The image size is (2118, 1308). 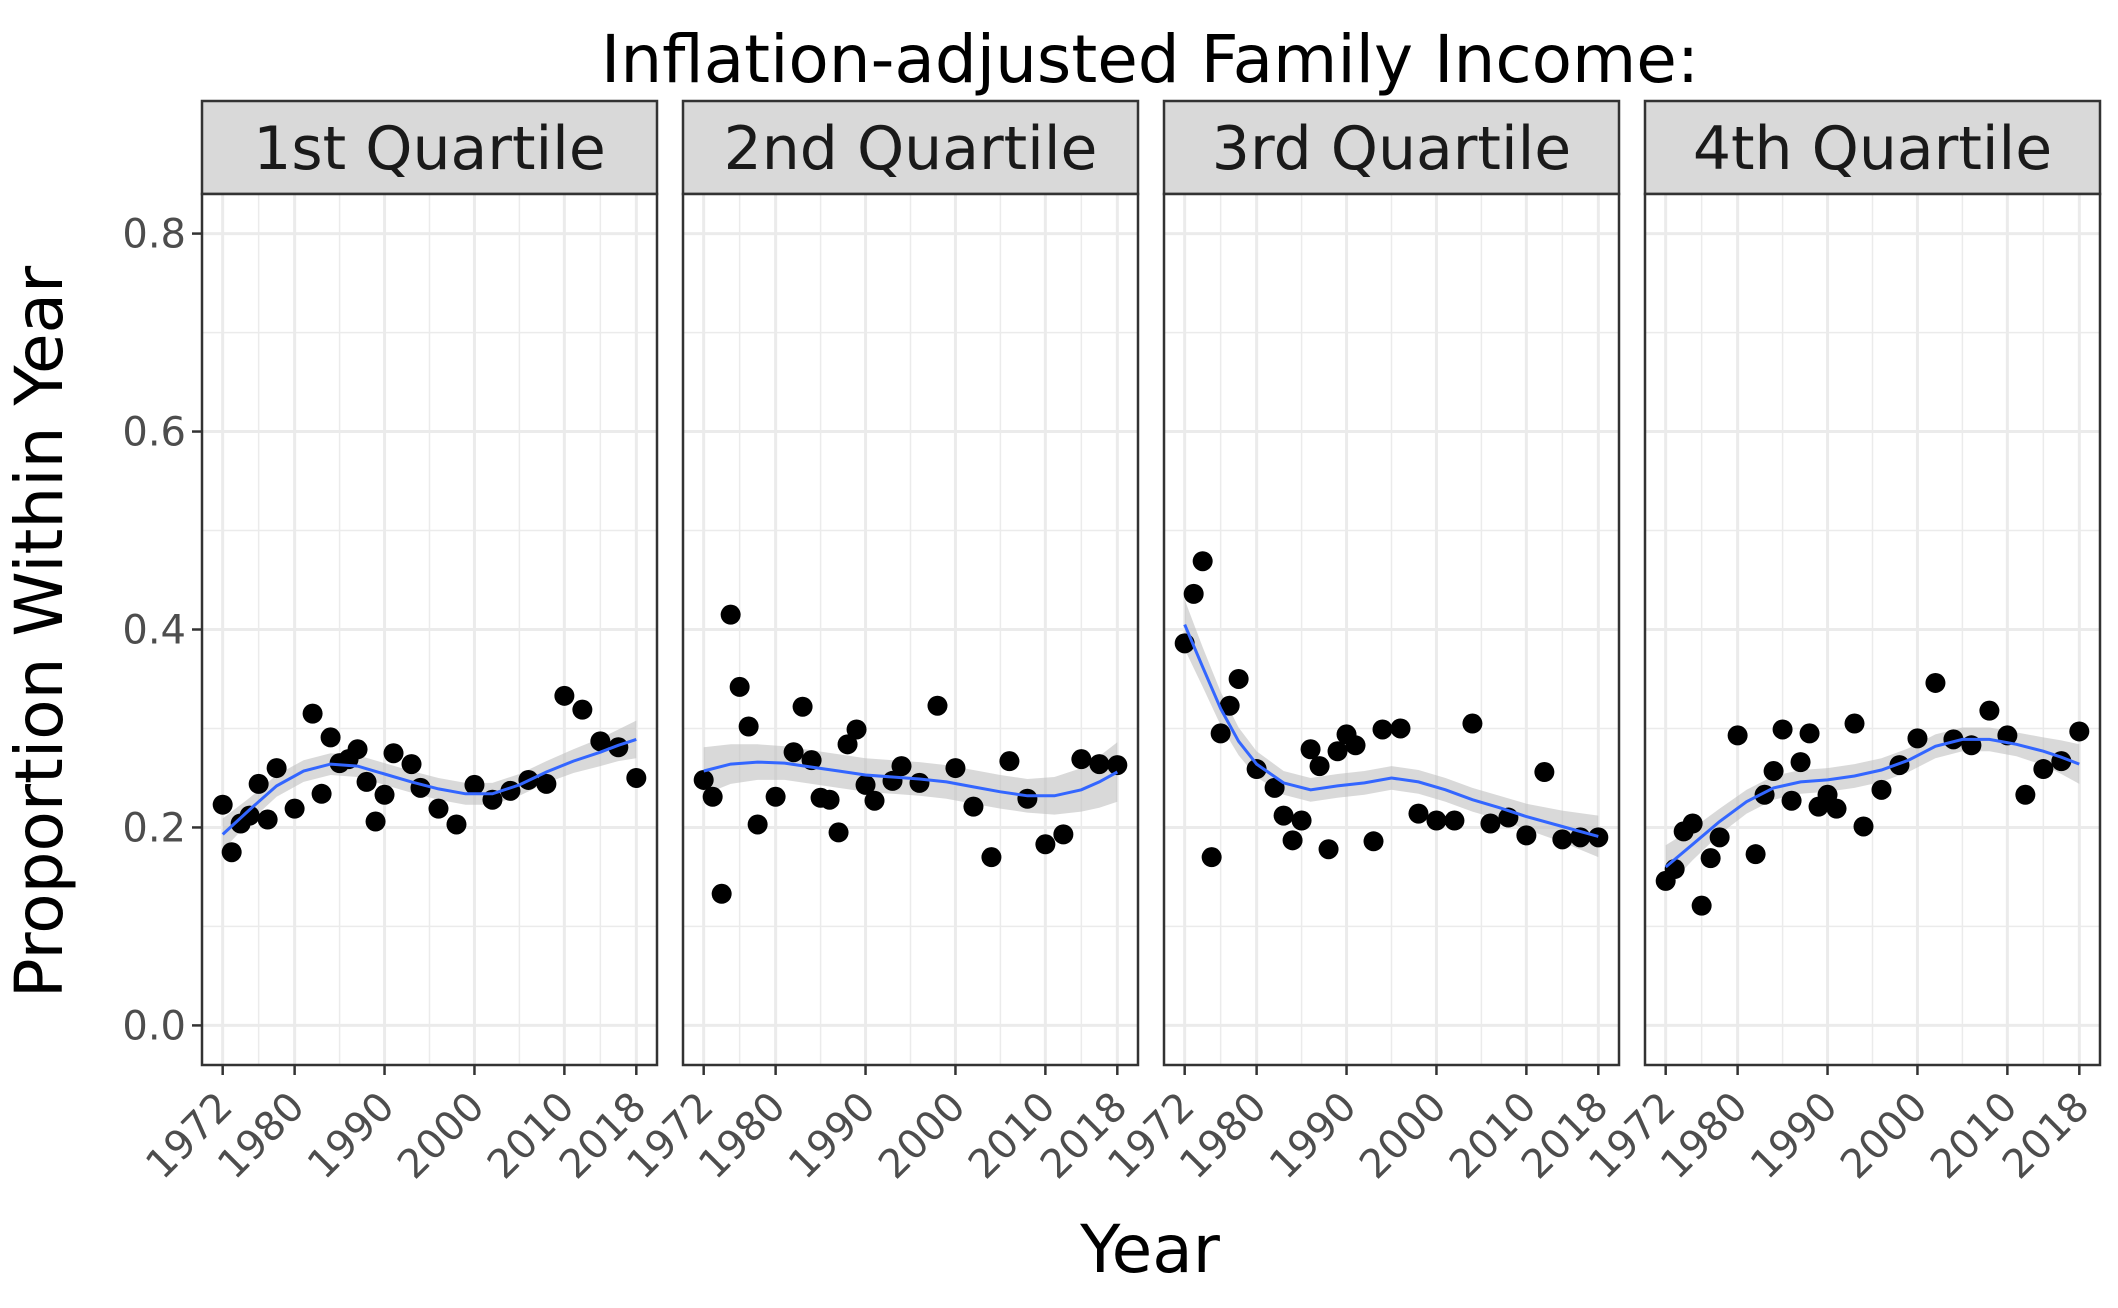 I want to click on y-axis: 0.0 0.2 0.4 0.6 0.8, so click(x=162, y=630).